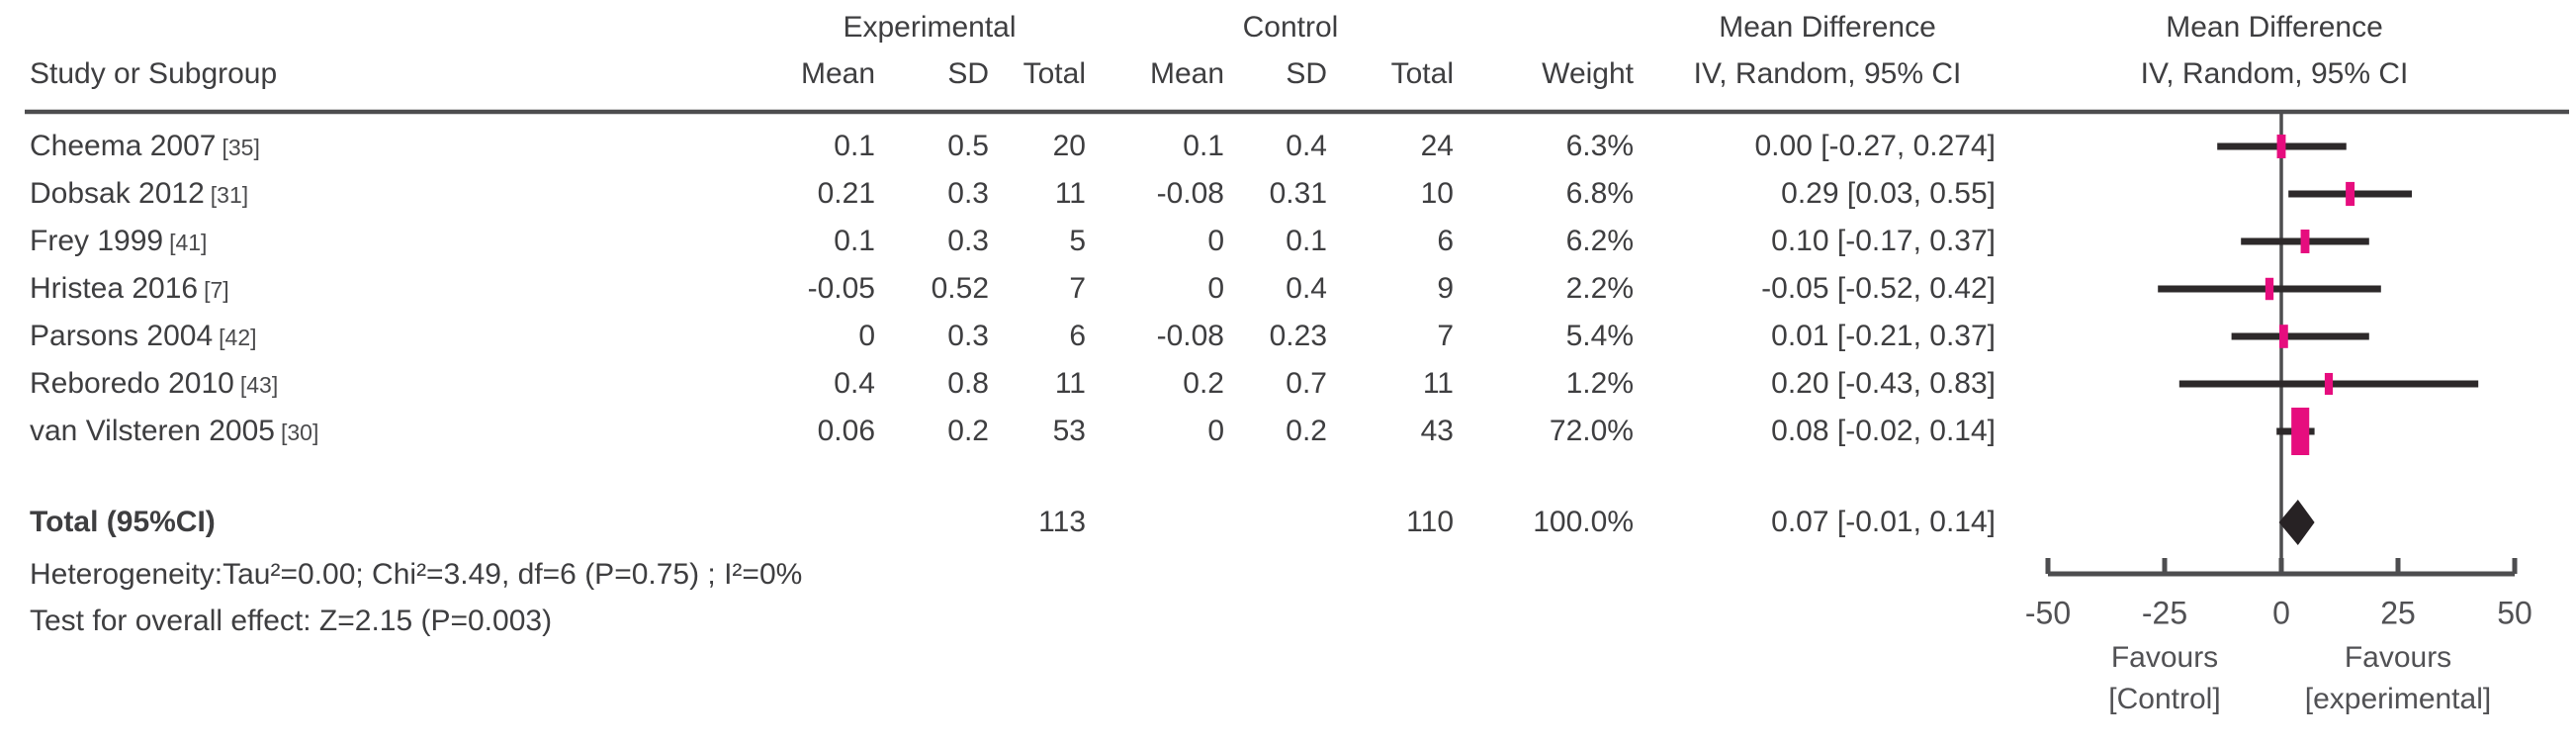 The width and height of the screenshot is (2576, 746). Describe the element at coordinates (841, 289) in the screenshot. I see `cell-exp-mean: -0.05` at that location.